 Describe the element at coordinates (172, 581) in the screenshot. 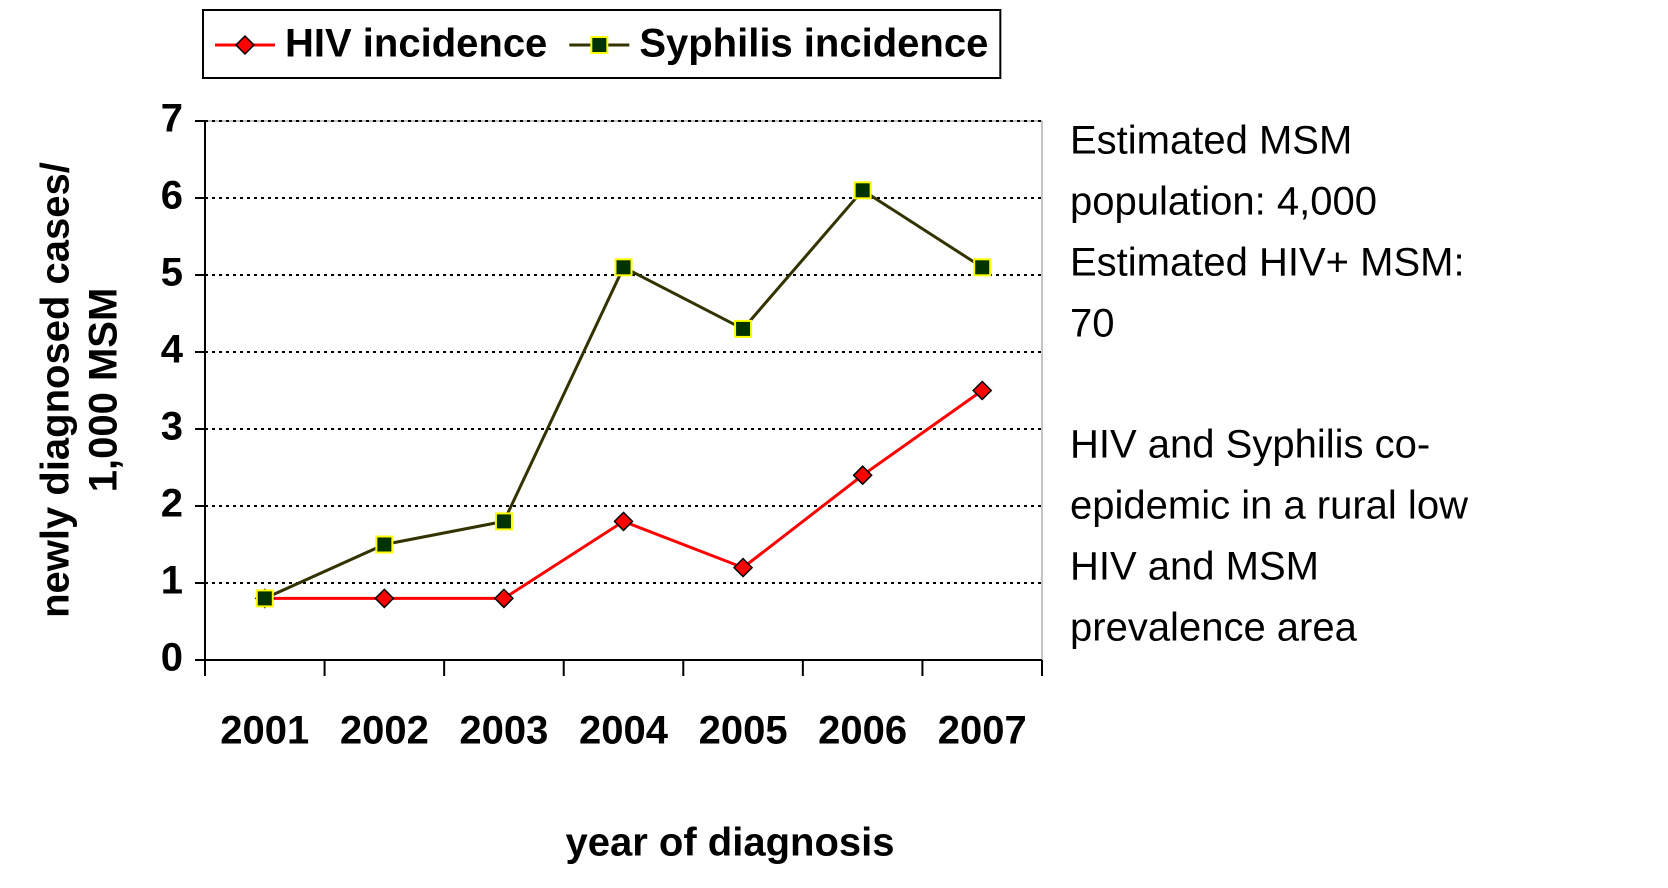

I see `y-tick-label: 1` at that location.